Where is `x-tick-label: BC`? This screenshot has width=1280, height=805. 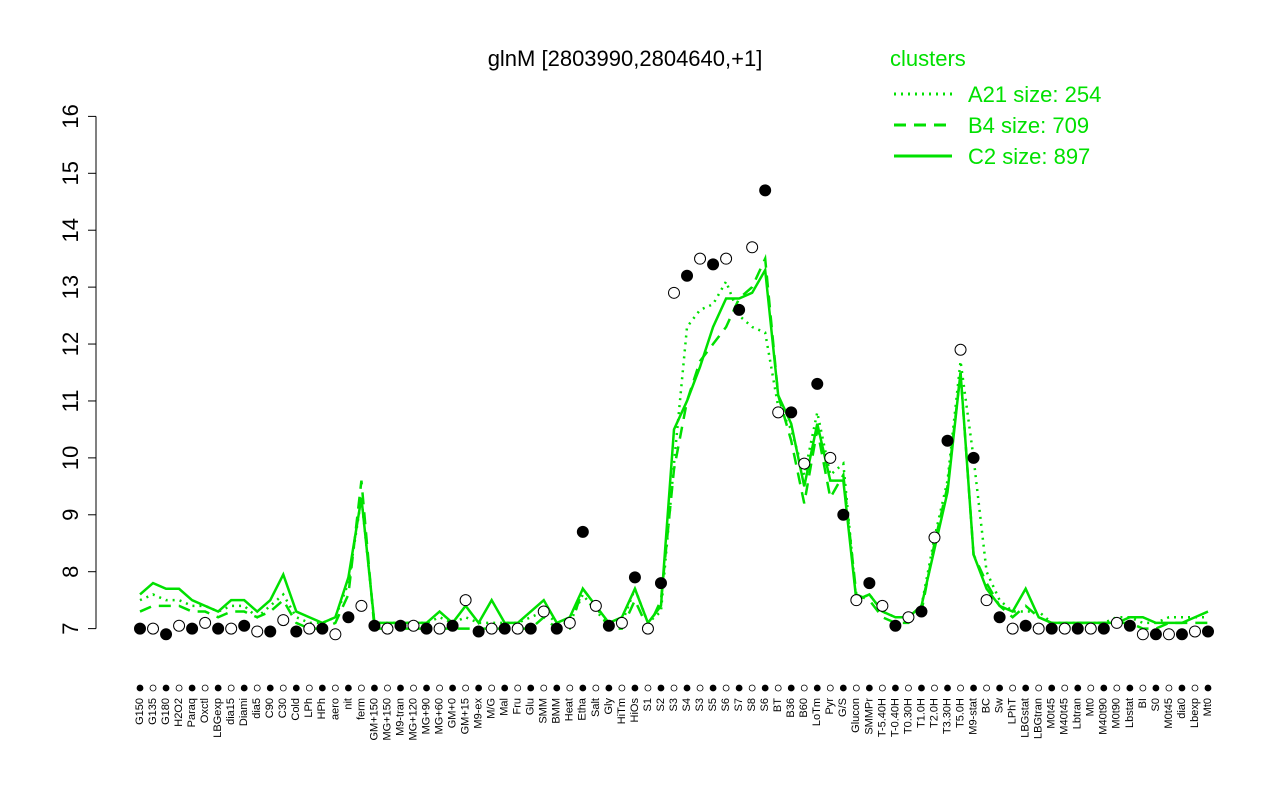
x-tick-label: BC is located at coordinates (986, 705).